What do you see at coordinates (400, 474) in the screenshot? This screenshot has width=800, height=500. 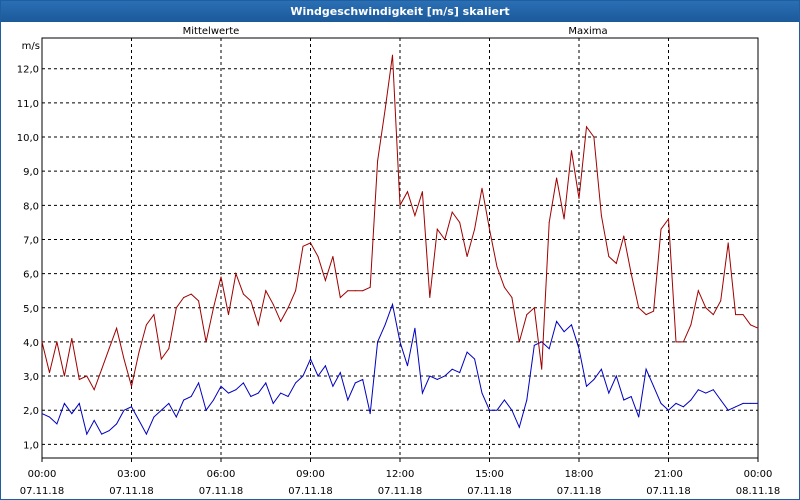 I see `x-tick-time-label: 12:00` at bounding box center [400, 474].